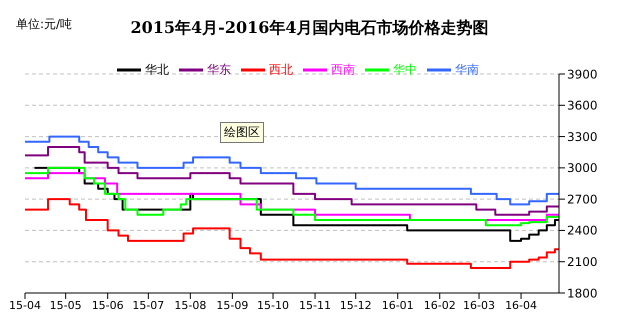 The width and height of the screenshot is (619, 327). Describe the element at coordinates (582, 261) in the screenshot. I see `y-tick-label: 2100` at that location.